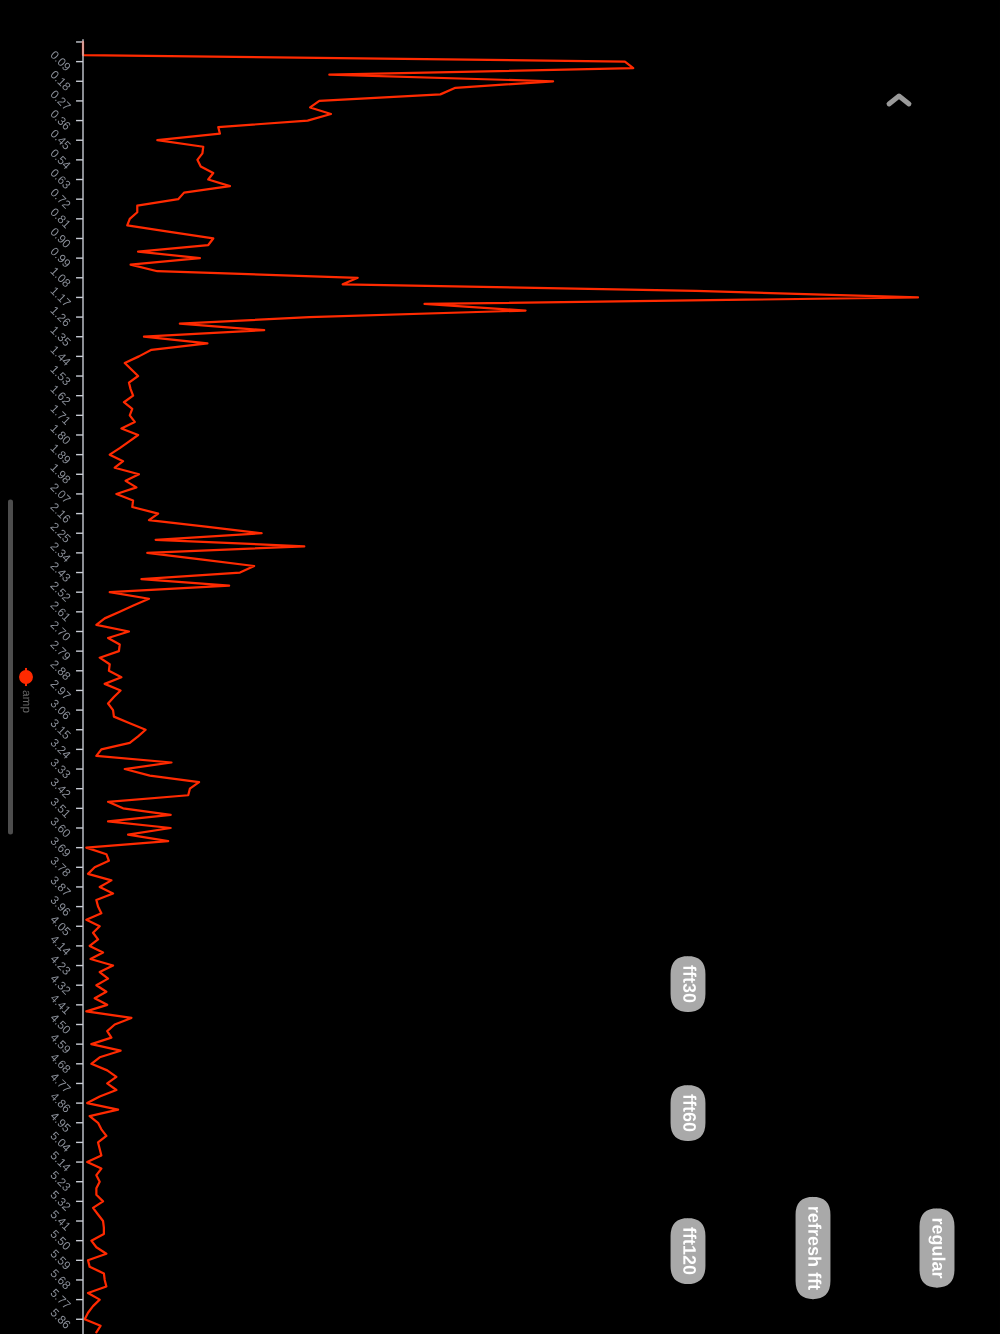 The image size is (1000, 1334). Describe the element at coordinates (60, 552) in the screenshot. I see `y-tick-label: 2.34` at that location.